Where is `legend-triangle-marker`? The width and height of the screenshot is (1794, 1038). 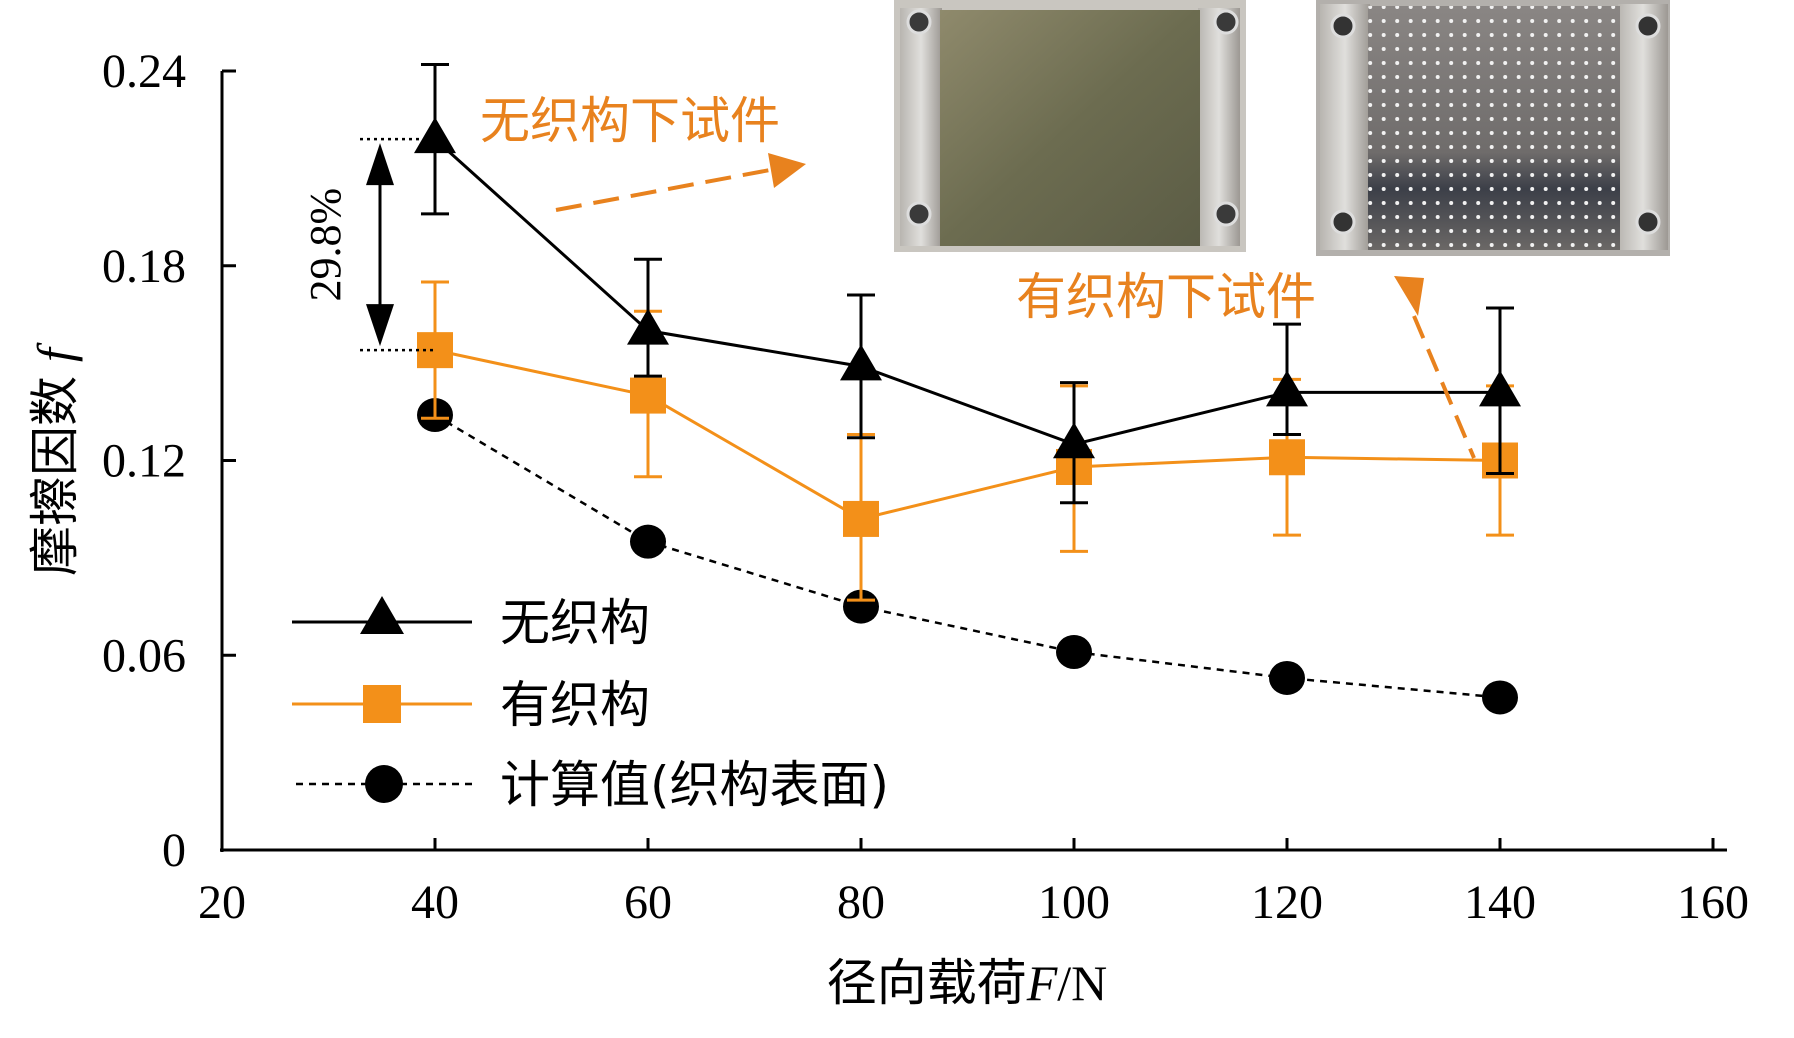
legend-triangle-marker is located at coordinates (382, 615).